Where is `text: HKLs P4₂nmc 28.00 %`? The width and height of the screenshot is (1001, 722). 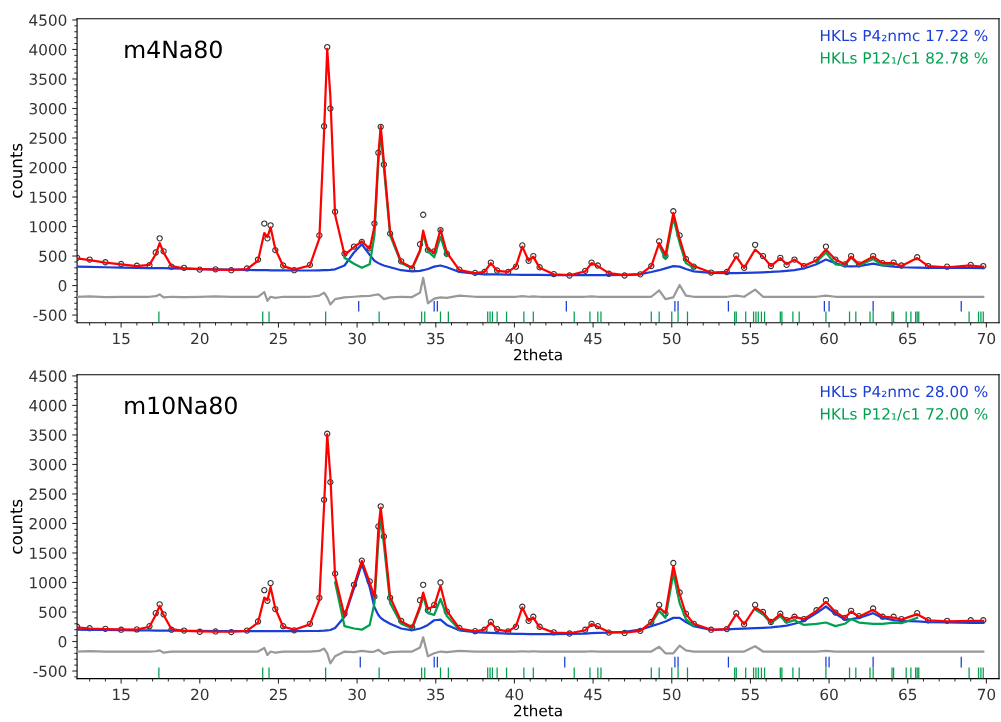 text: HKLs P4₂nmc 28.00 % is located at coordinates (904, 391).